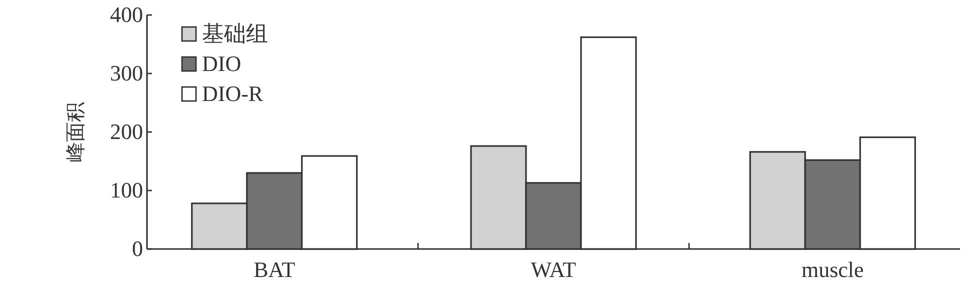 This screenshot has width=976, height=290. Describe the element at coordinates (553, 269) in the screenshot. I see `x-tick-label: WAT` at that location.